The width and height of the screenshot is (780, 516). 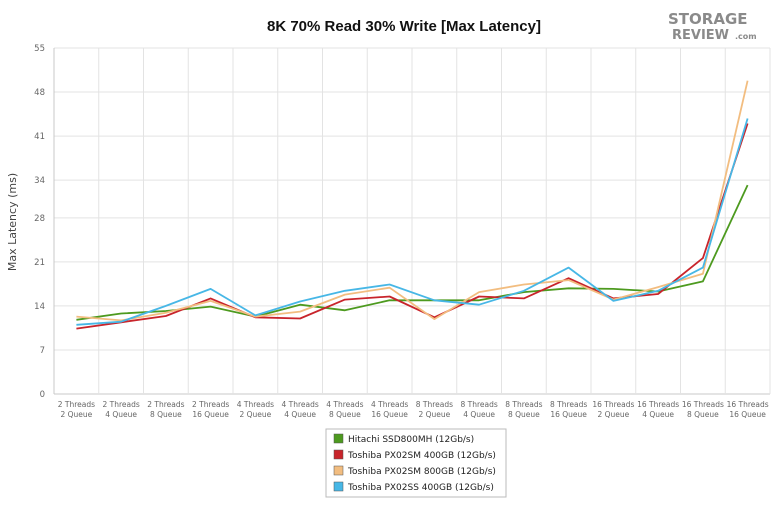 I want to click on y-axis-label: Max Latency (ms), so click(x=12, y=222).